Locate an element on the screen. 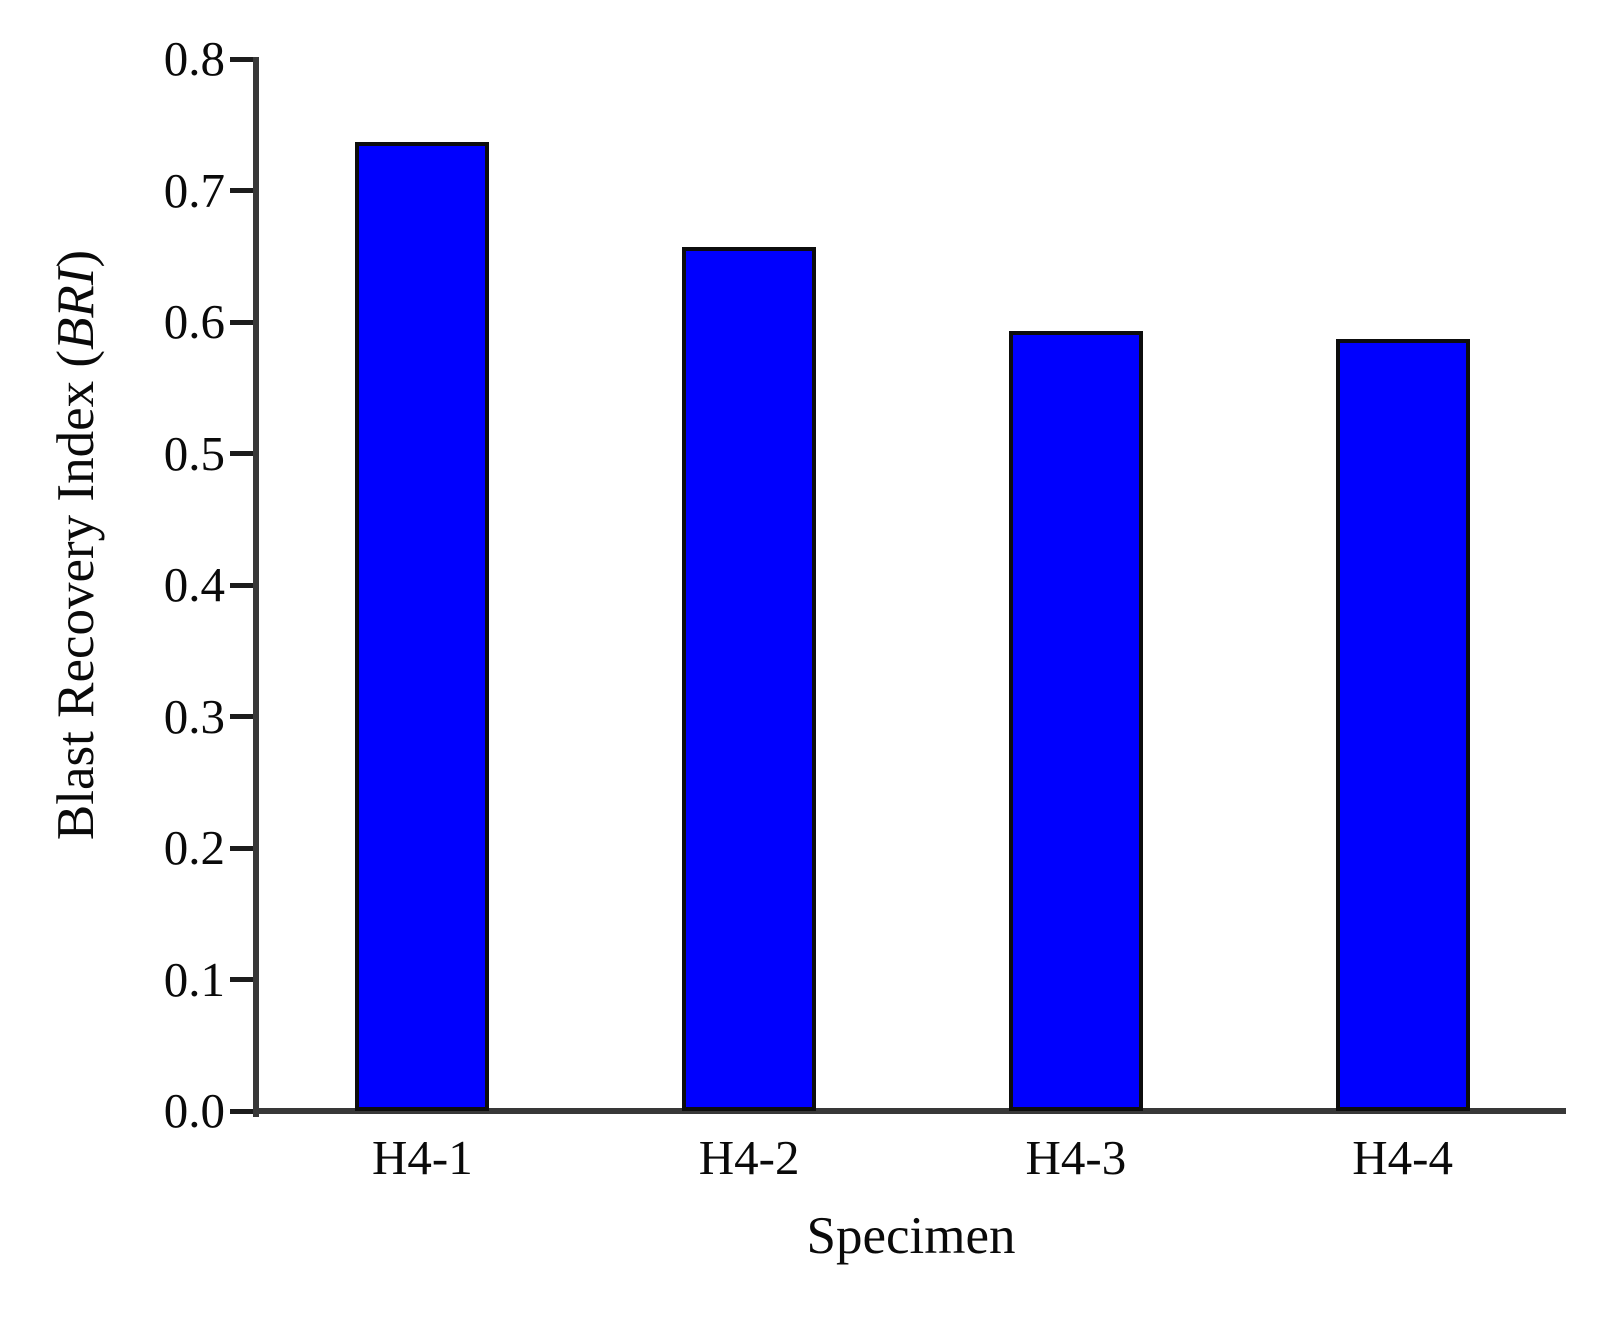 The height and width of the screenshot is (1320, 1609). y-tick-label: 0.8 is located at coordinates (194, 58).